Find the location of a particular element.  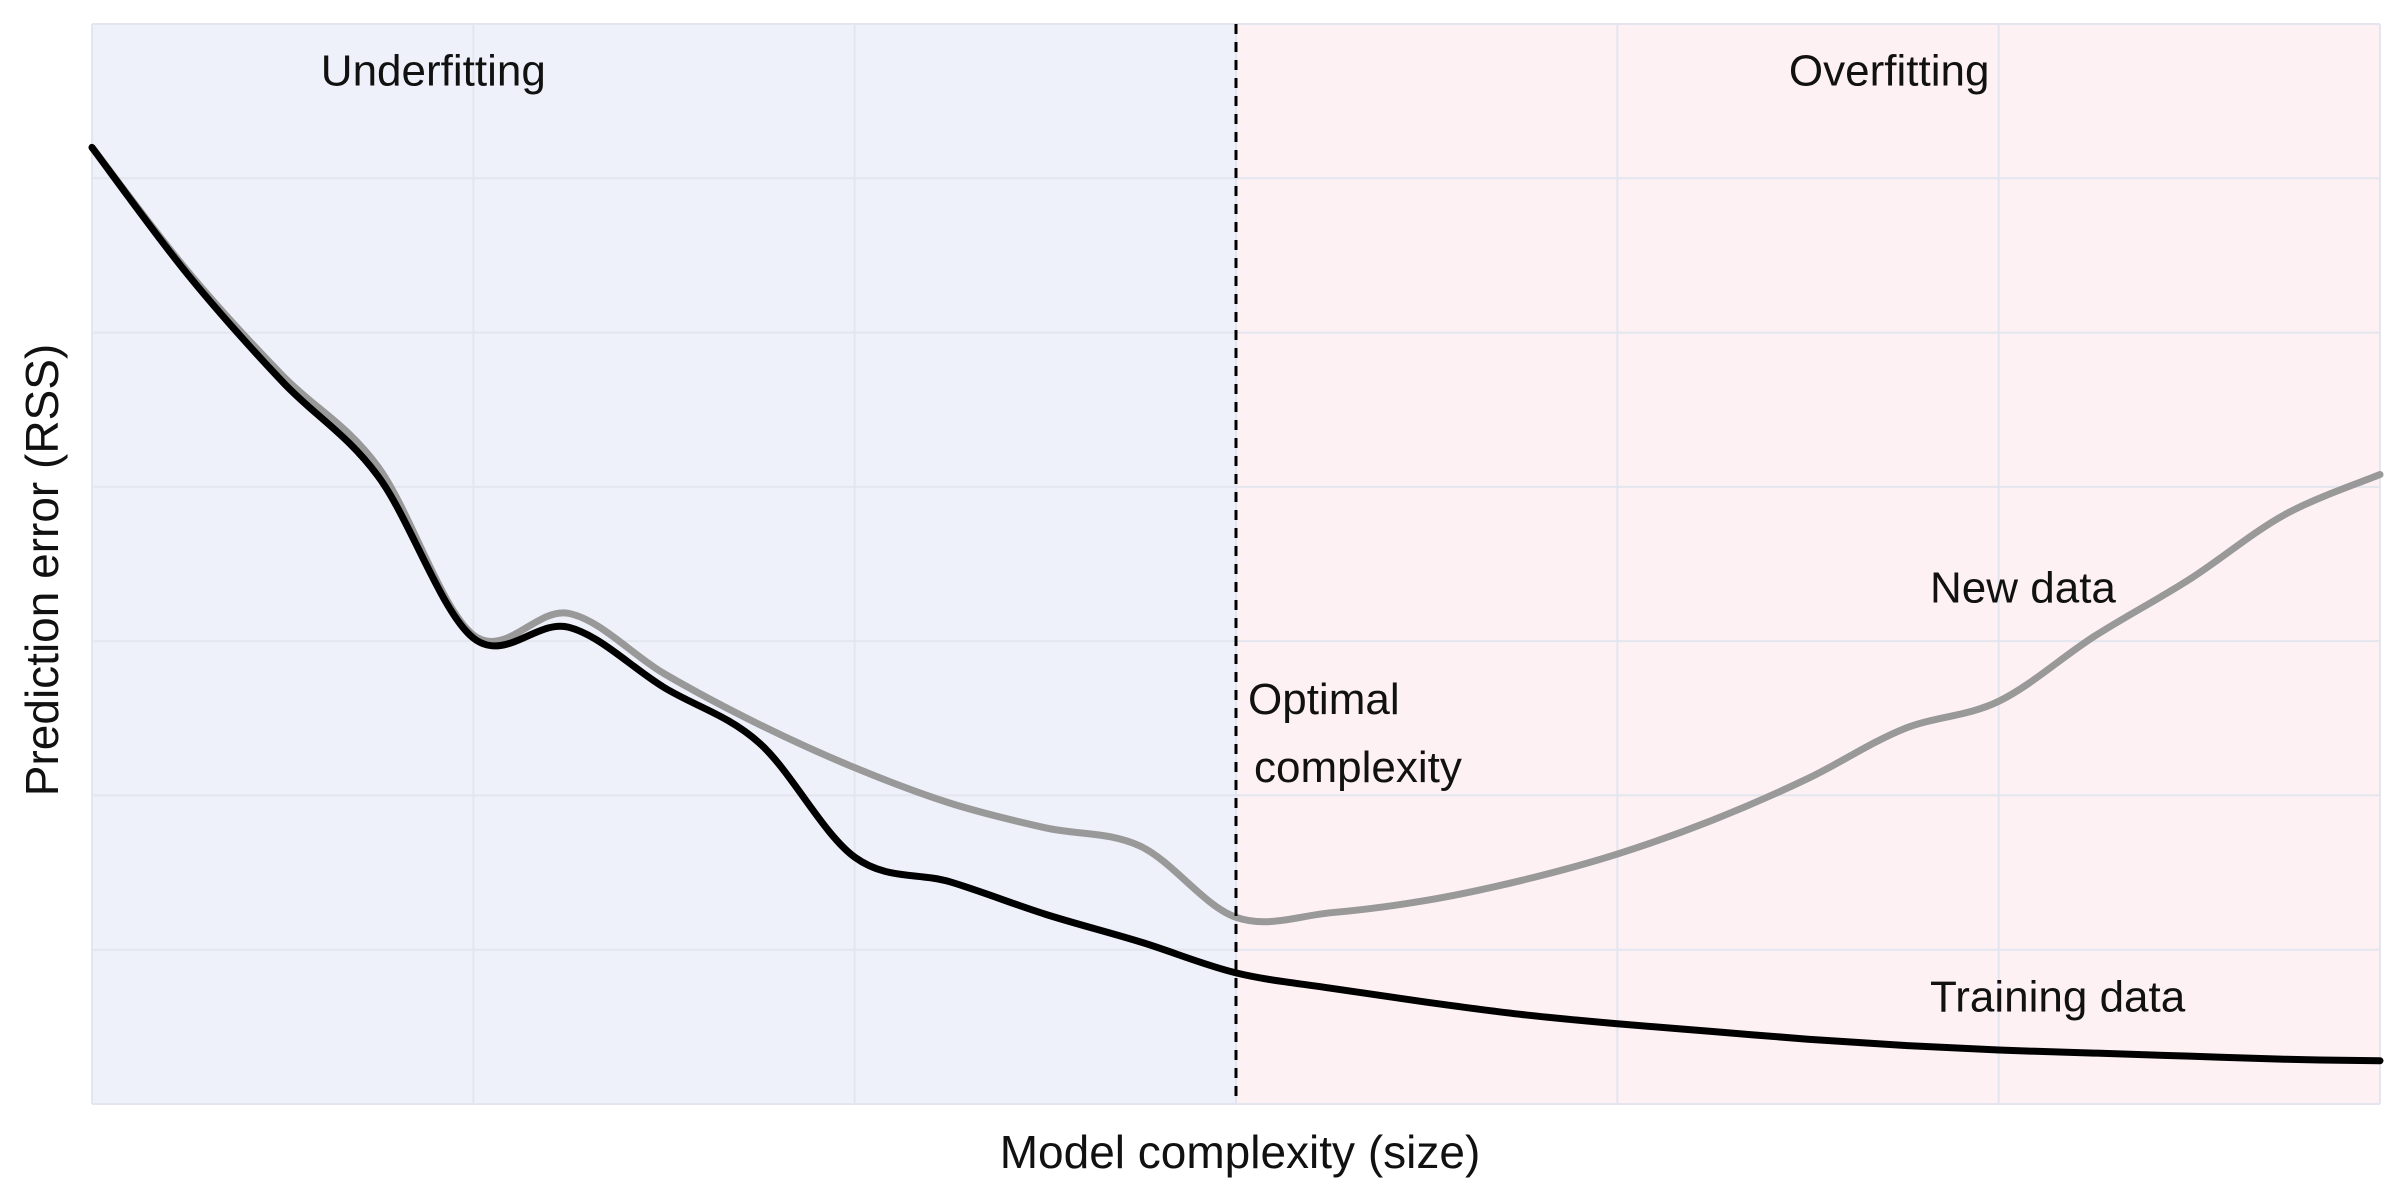

optimal-complexity-label: Optimal complexity is located at coordinates (1355, 733).